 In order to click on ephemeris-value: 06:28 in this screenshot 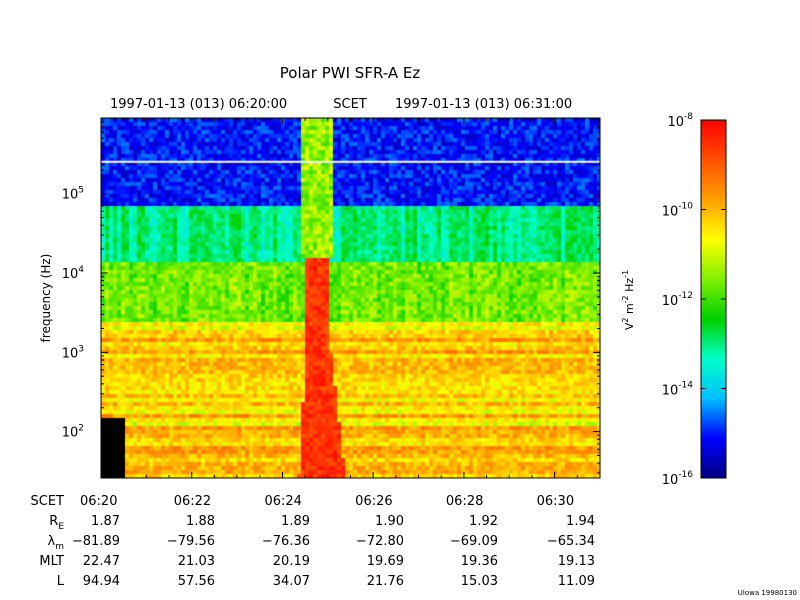, I will do `click(464, 501)`.